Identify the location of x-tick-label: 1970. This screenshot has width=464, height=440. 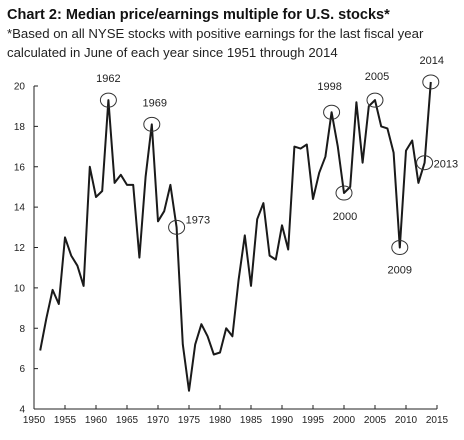
(158, 420).